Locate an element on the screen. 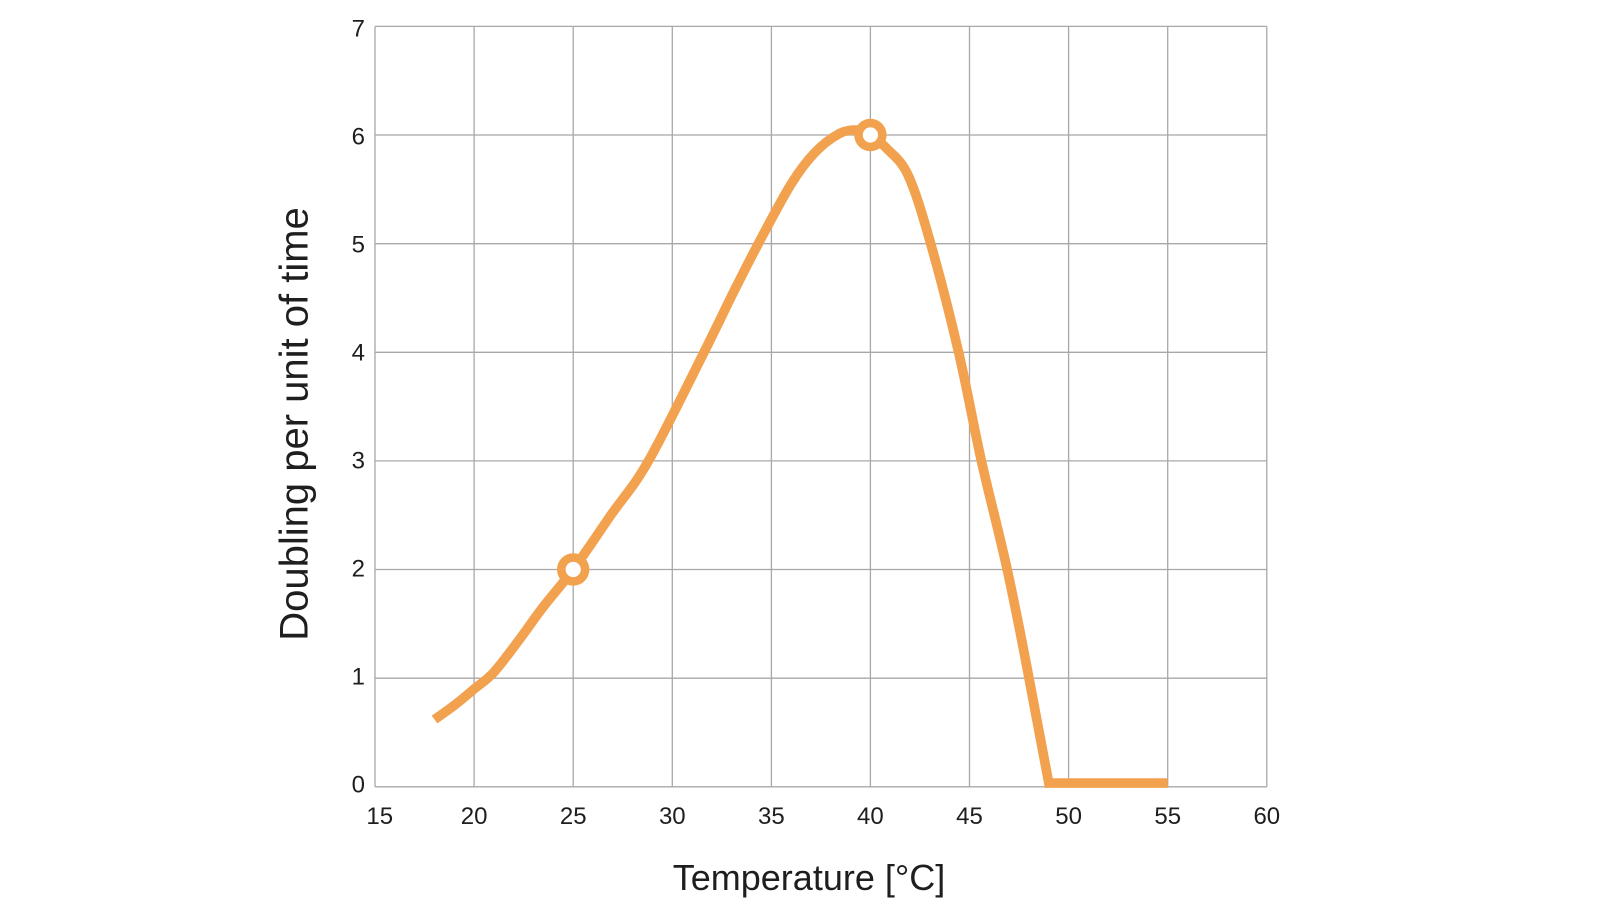 The image size is (1600, 900). svg-text: 0 is located at coordinates (358, 785).